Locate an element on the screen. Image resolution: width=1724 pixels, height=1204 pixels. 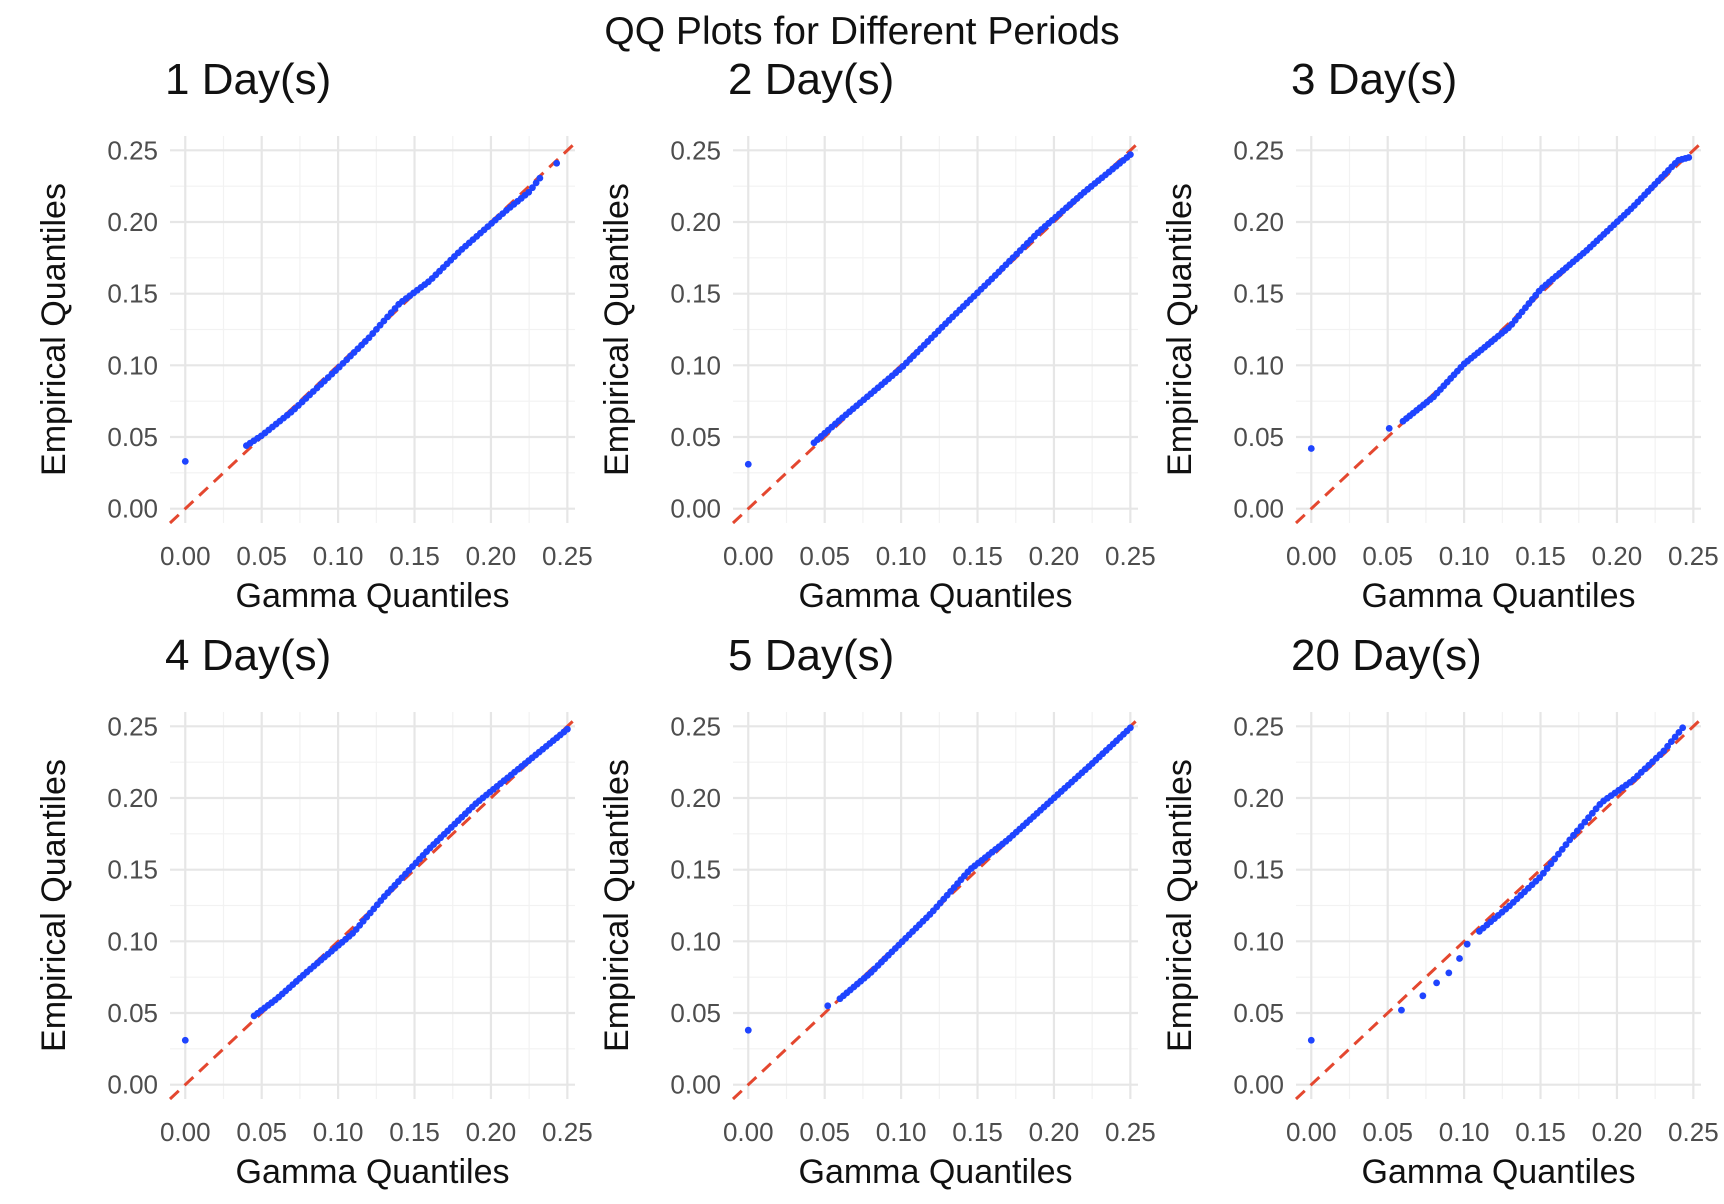
panel-title: 2 Day(s) is located at coordinates (811, 79).